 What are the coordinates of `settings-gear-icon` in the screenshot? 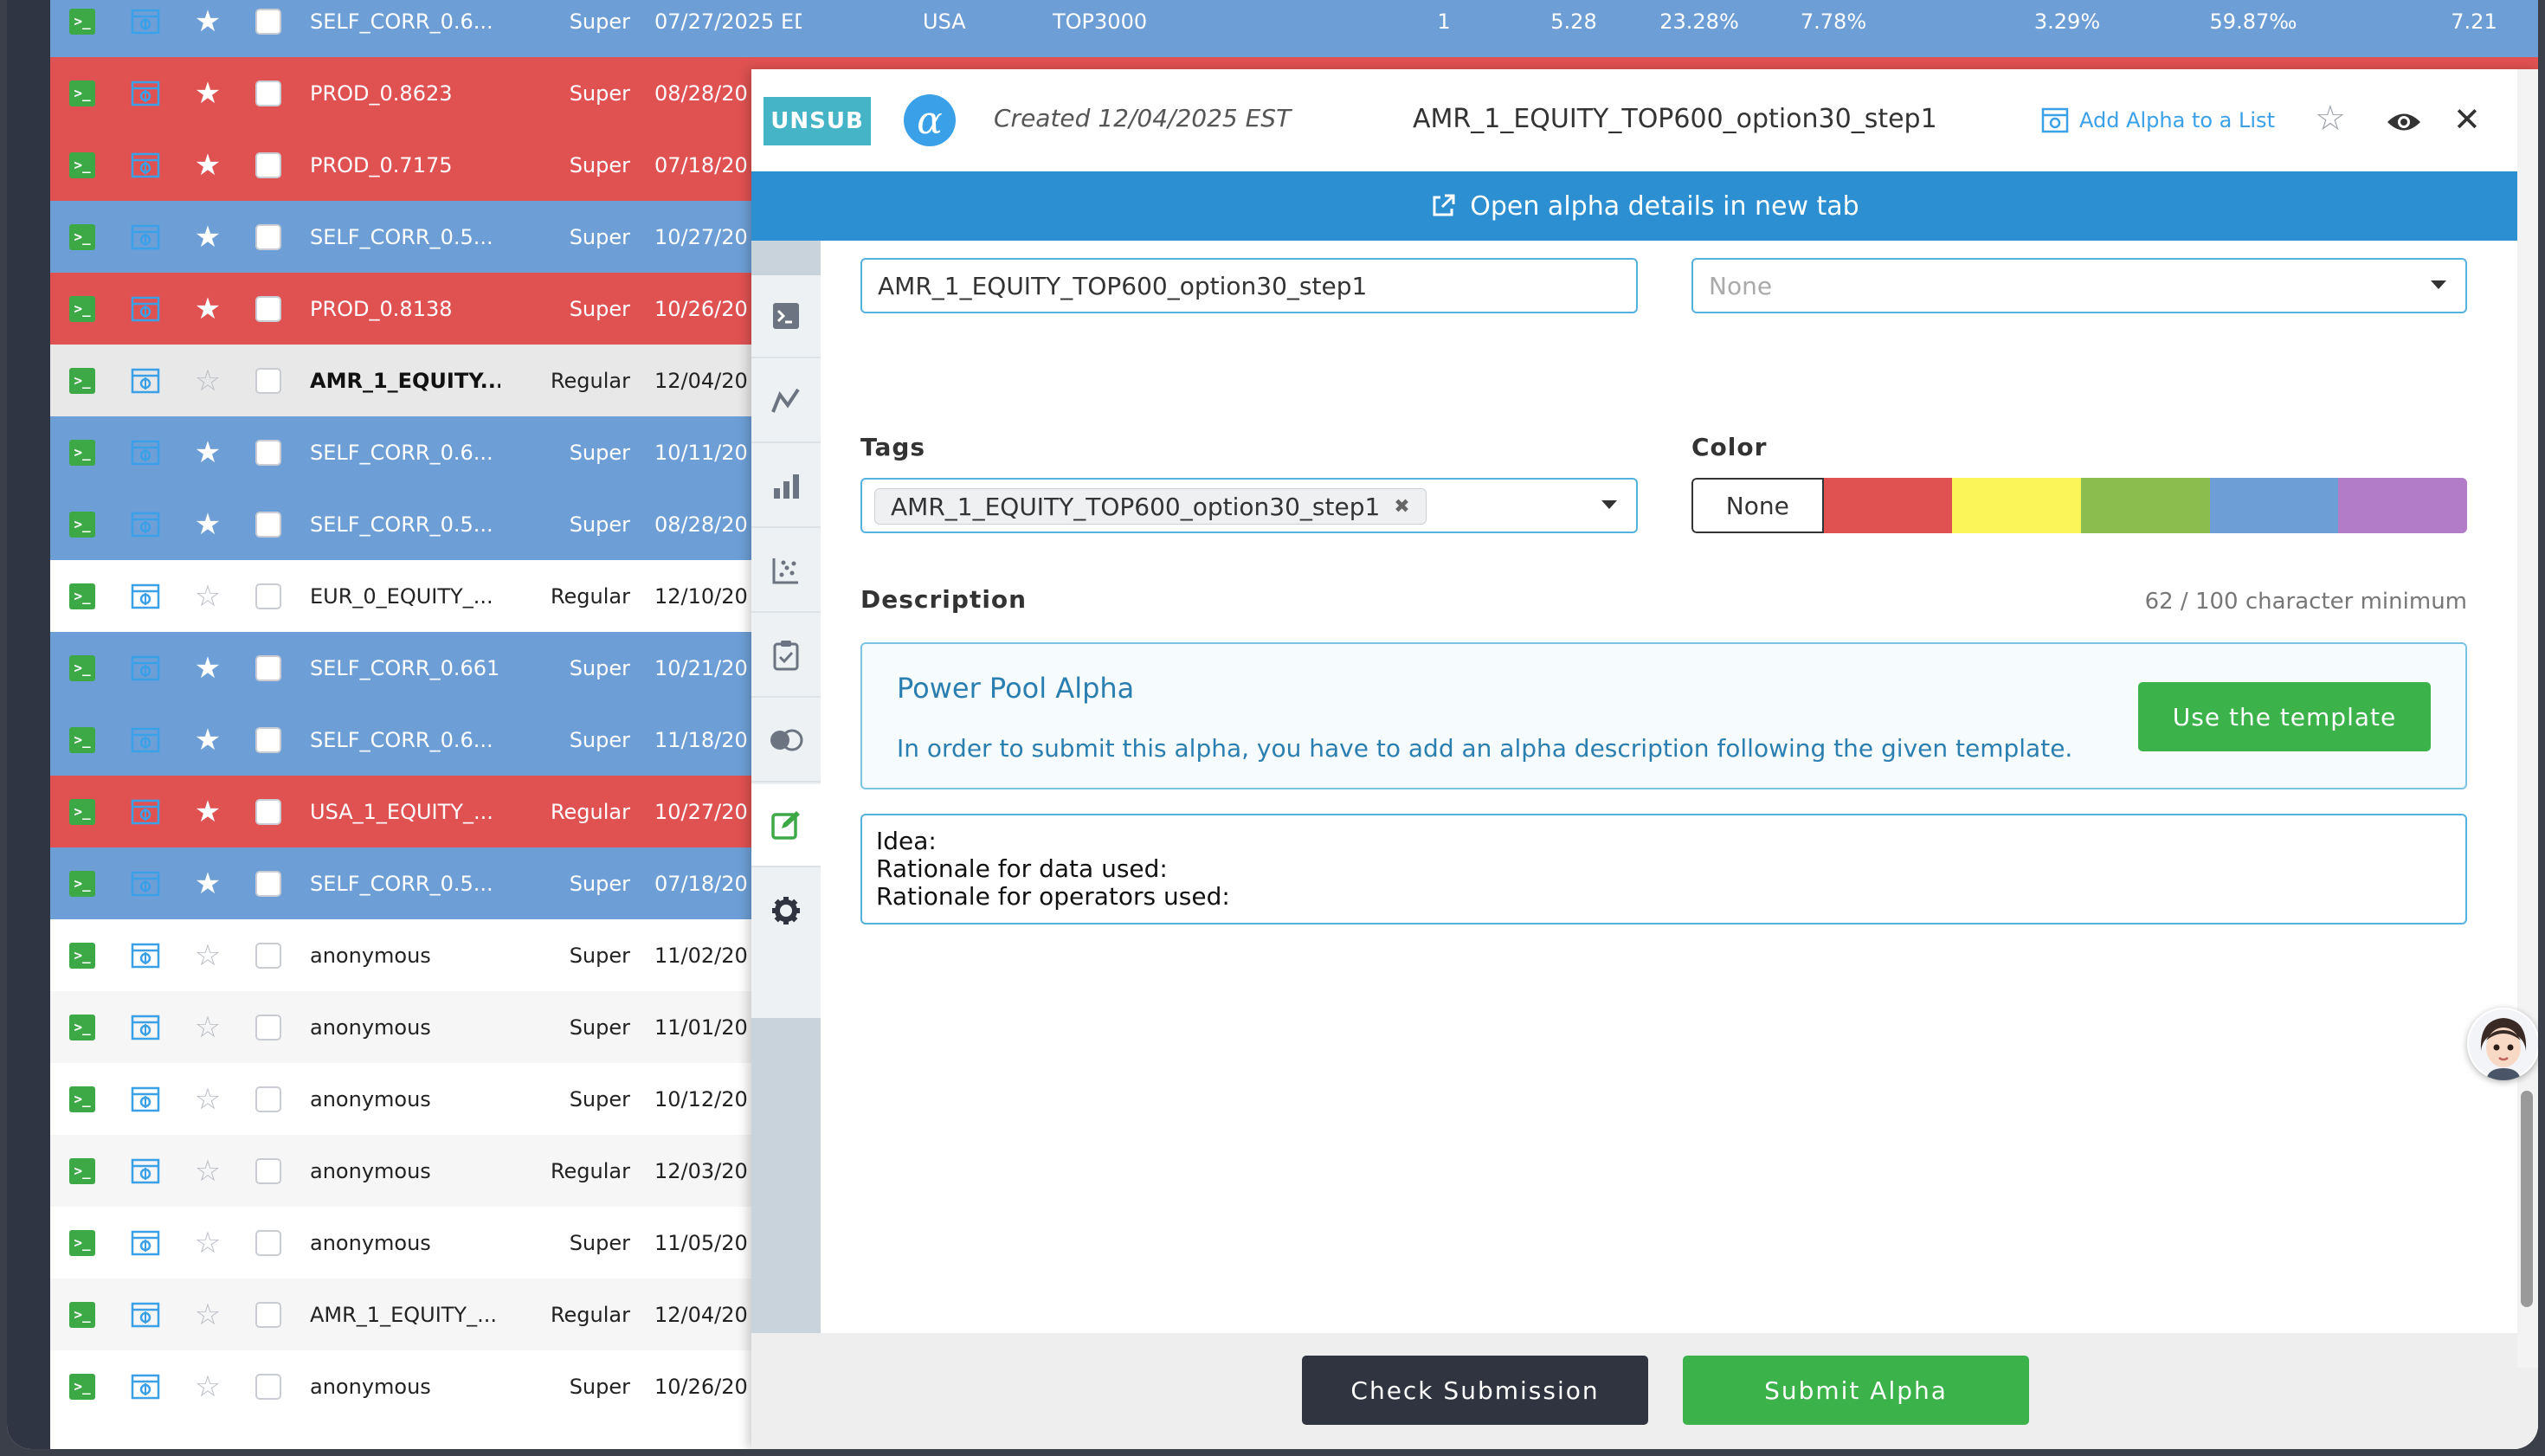 It's located at (786, 910).